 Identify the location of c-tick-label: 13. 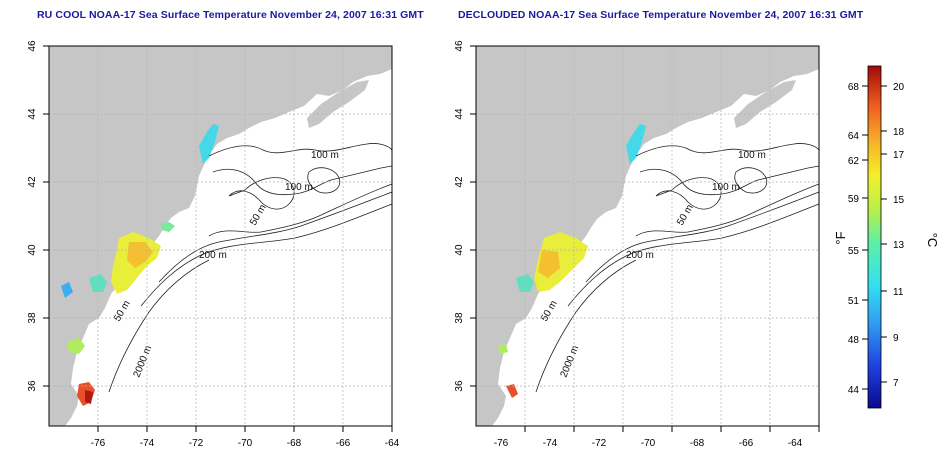
(899, 245).